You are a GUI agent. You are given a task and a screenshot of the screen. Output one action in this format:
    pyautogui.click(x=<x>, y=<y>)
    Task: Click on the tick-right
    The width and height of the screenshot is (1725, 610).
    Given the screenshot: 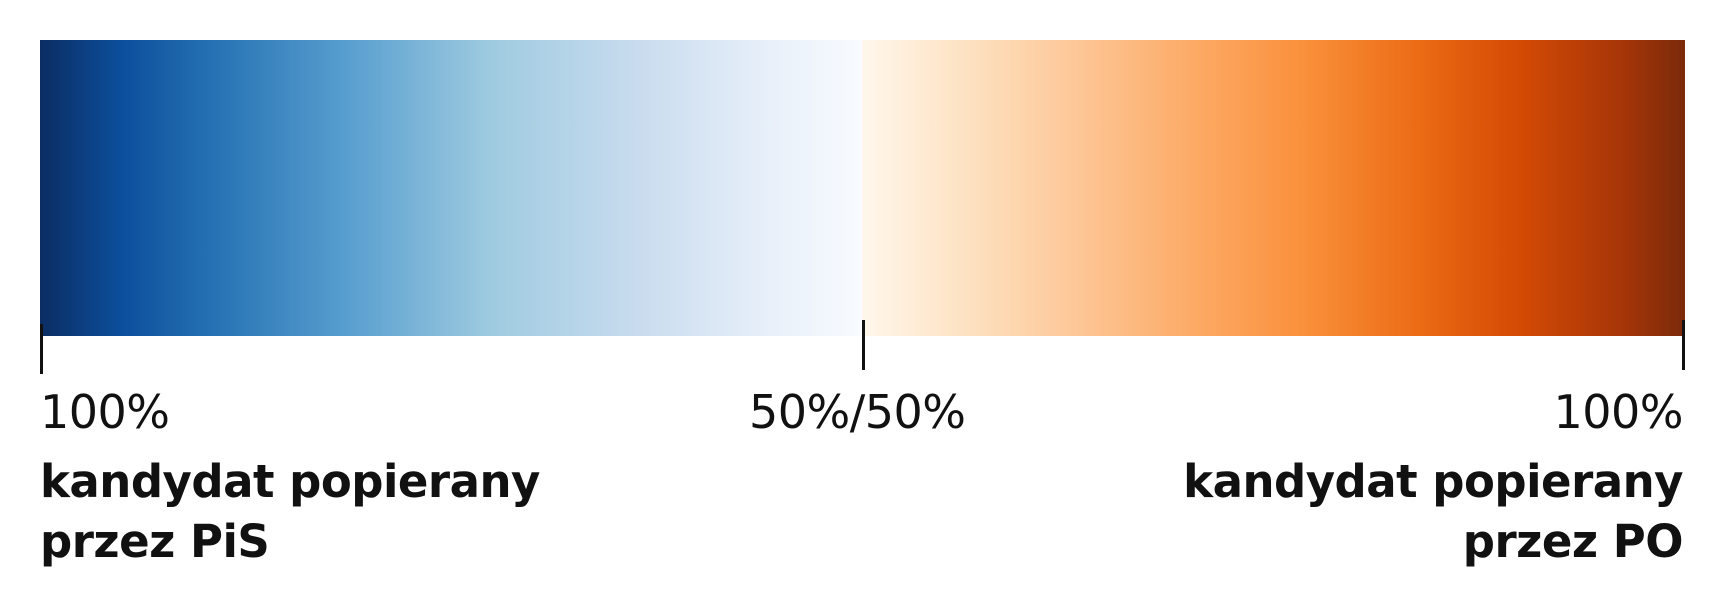 What is the action you would take?
    pyautogui.click(x=1683, y=345)
    